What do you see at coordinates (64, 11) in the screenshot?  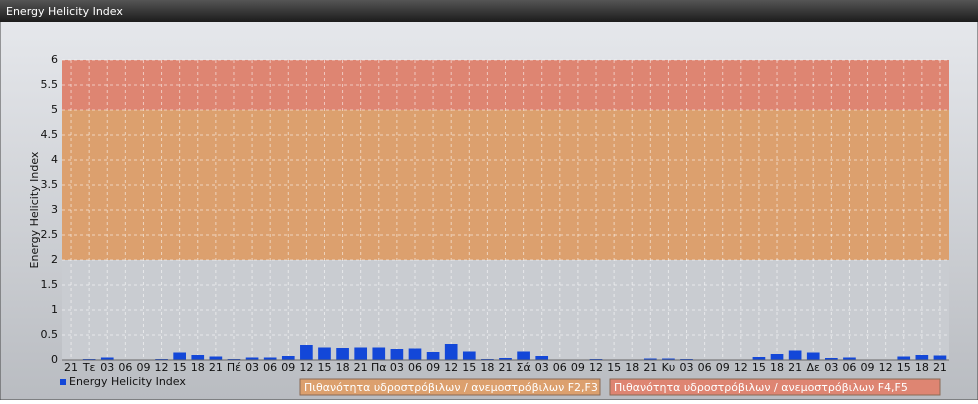 I see `header-title: Energy Helicity Index` at bounding box center [64, 11].